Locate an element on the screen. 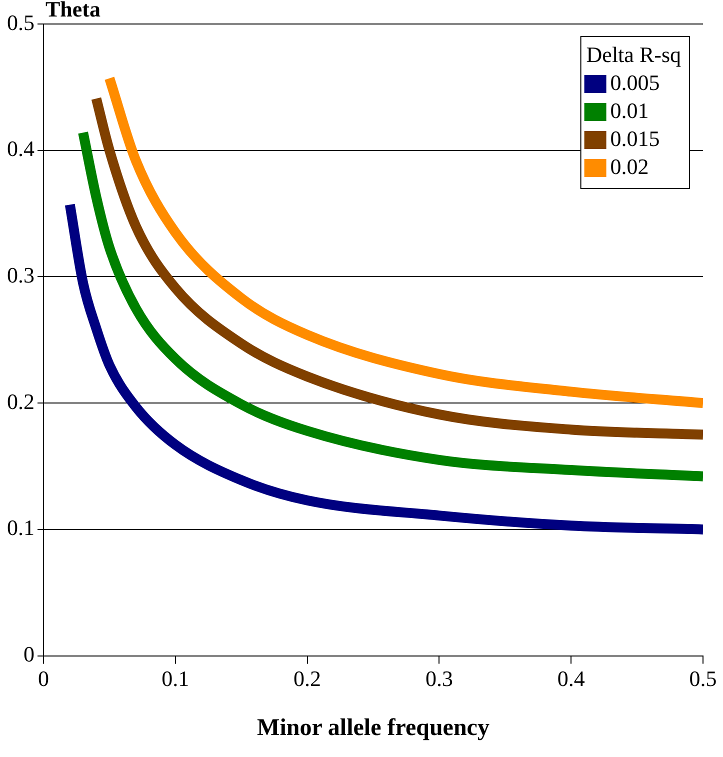 The height and width of the screenshot is (757, 723). x-tick-label: 0.4 is located at coordinates (571, 678).